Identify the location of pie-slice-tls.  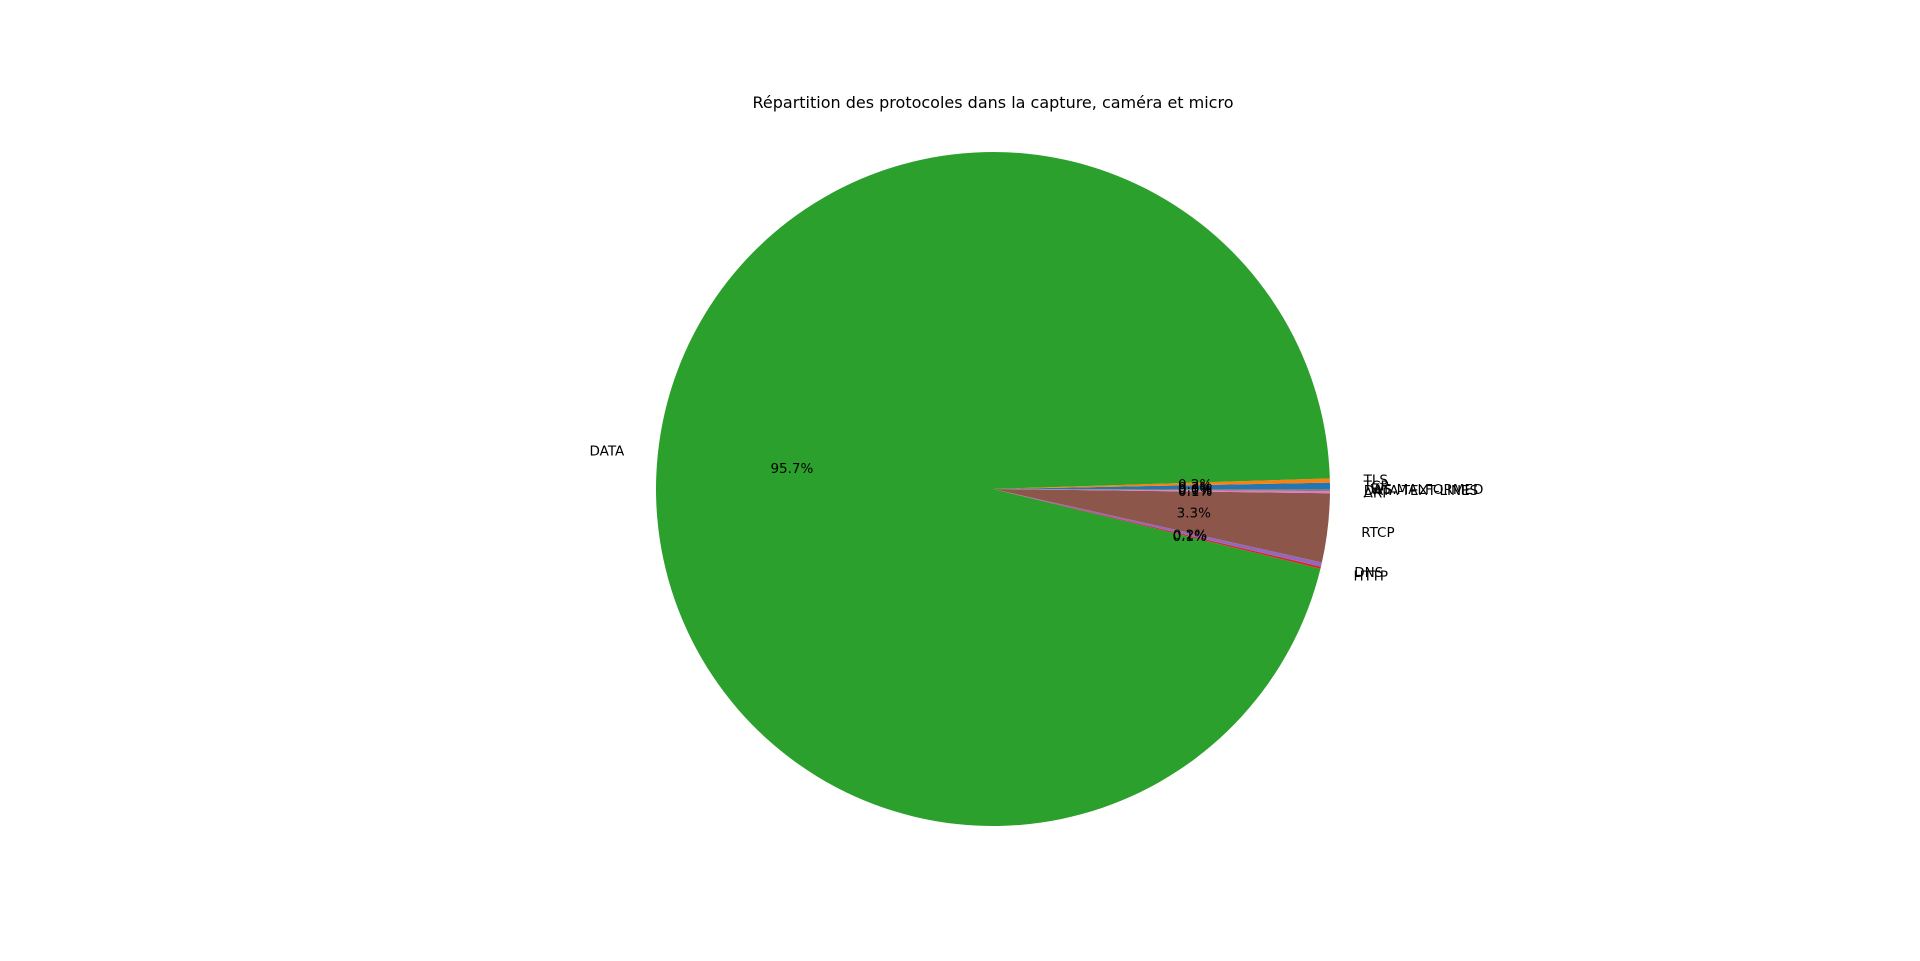
(1161, 483).